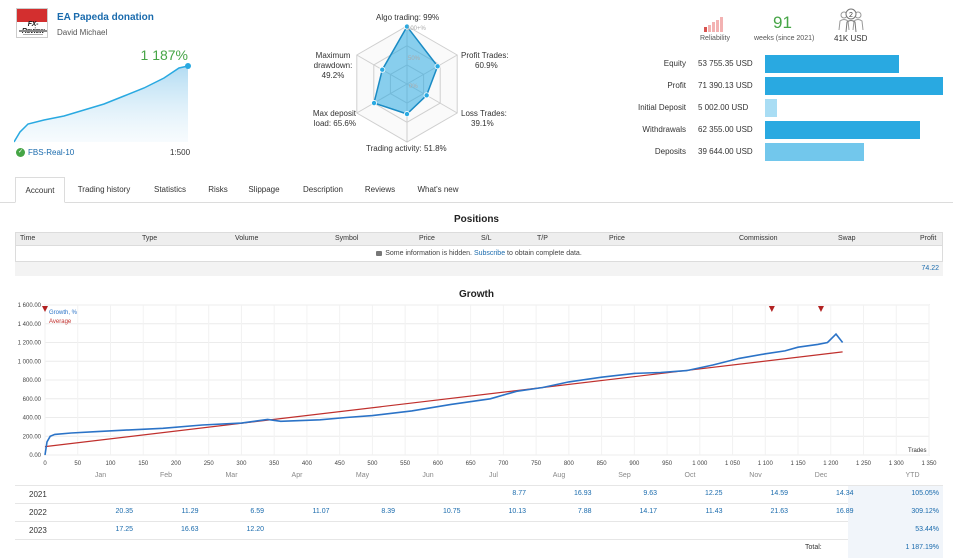 The image size is (953, 558). I want to click on month-return-cell: 14.34, so click(844, 493).